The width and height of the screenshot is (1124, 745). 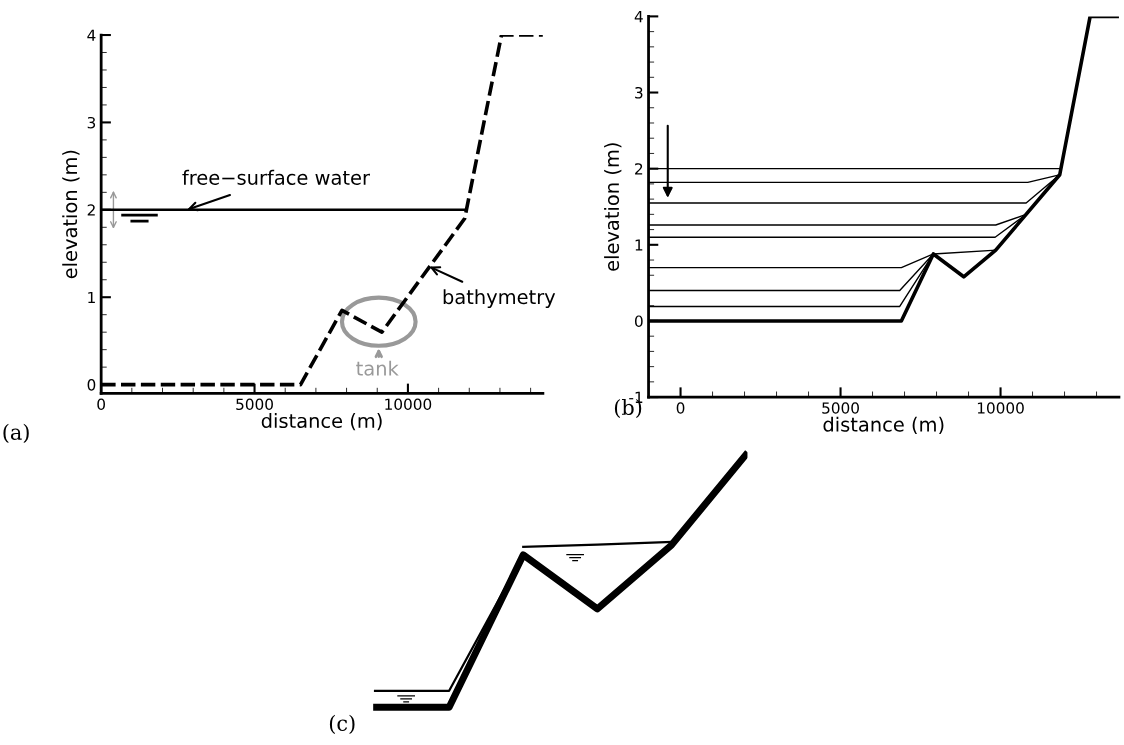 What do you see at coordinates (276, 177) in the screenshot?
I see `annotation: free−surface water` at bounding box center [276, 177].